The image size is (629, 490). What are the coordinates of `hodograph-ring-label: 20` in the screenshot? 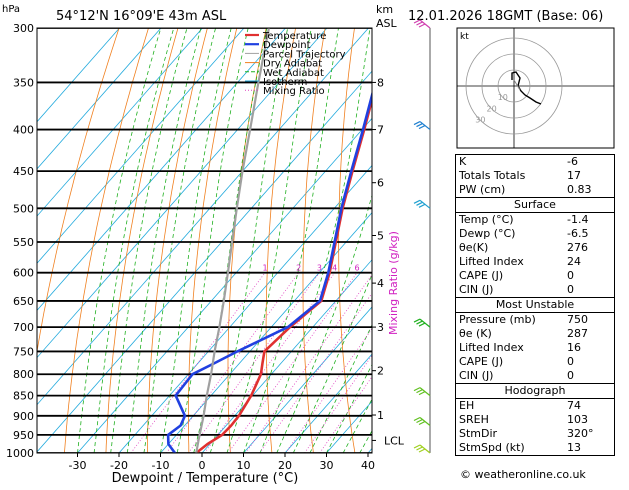 It's located at (492, 108).